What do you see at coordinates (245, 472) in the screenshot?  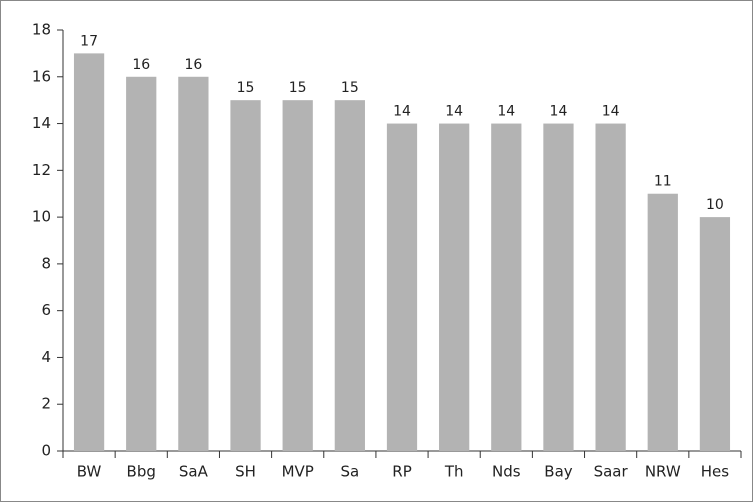 I see `x-tick-label: SH` at bounding box center [245, 472].